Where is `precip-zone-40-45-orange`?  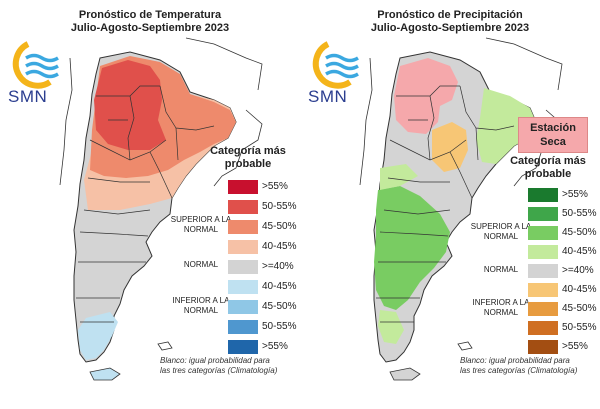 precip-zone-40-45-orange is located at coordinates (450, 147).